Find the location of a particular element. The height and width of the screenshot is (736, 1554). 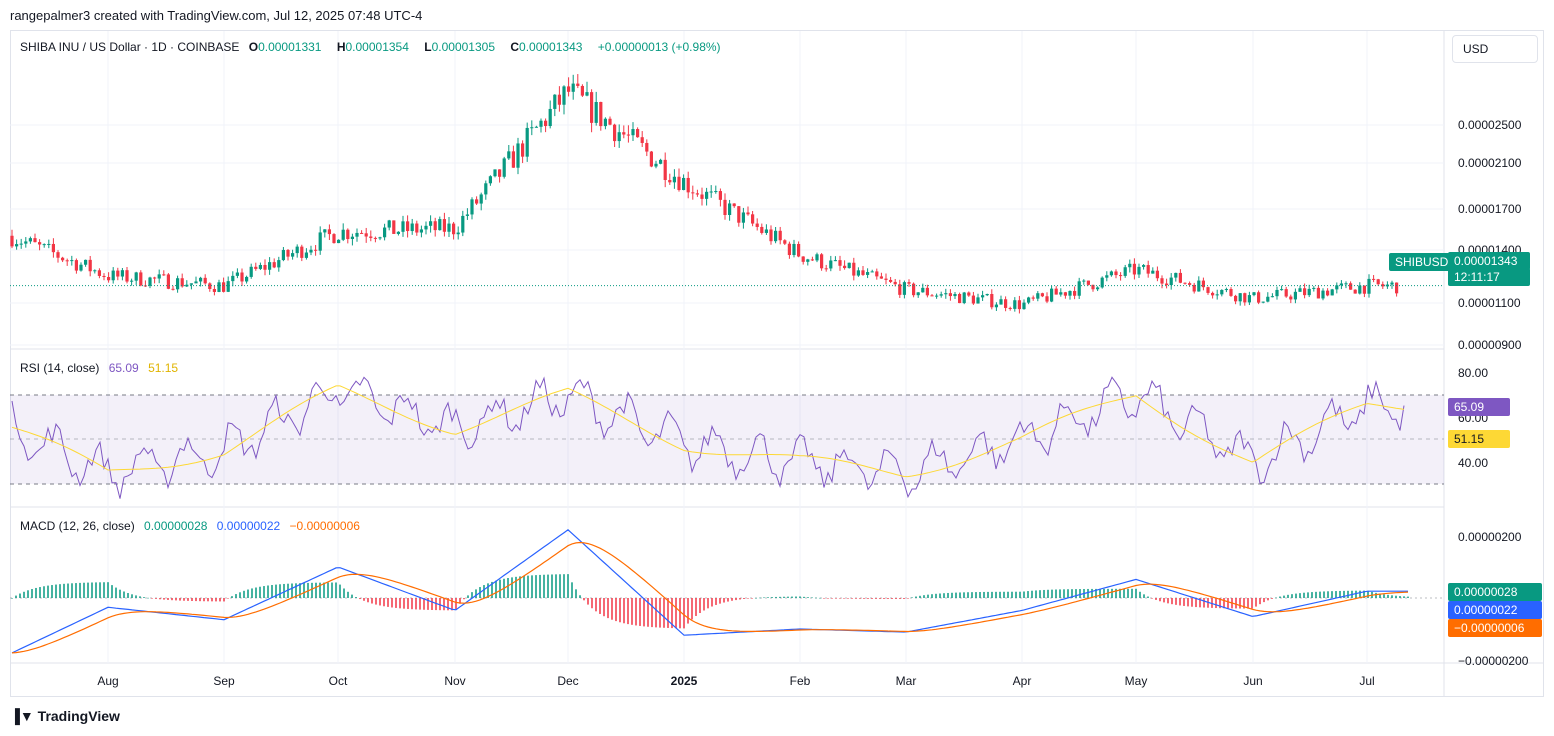

price-axis-label: 0.00001700 is located at coordinates (1490, 209).